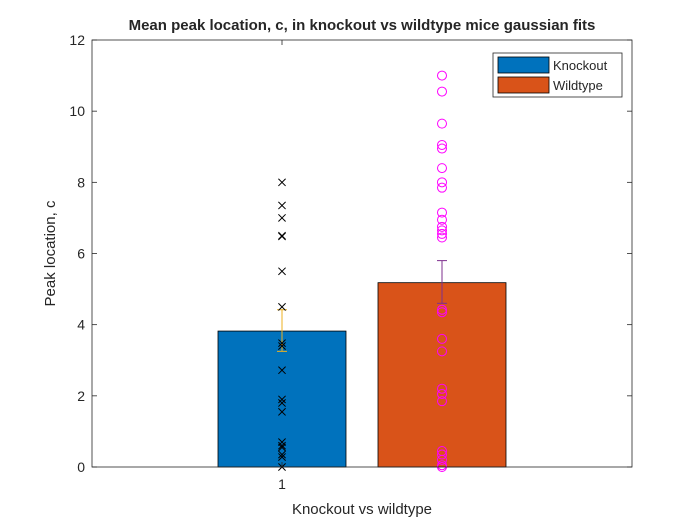 The width and height of the screenshot is (700, 525). I want to click on bar-wildtype, so click(442, 375).